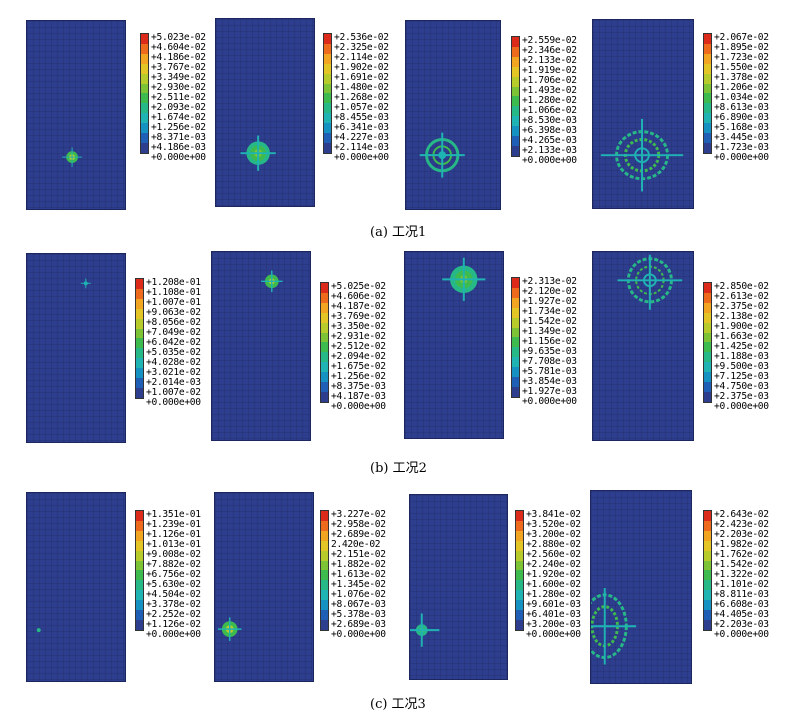 The image size is (804, 718). What do you see at coordinates (549, 60) in the screenshot?
I see `legend-label: +2.133e-02` at bounding box center [549, 60].